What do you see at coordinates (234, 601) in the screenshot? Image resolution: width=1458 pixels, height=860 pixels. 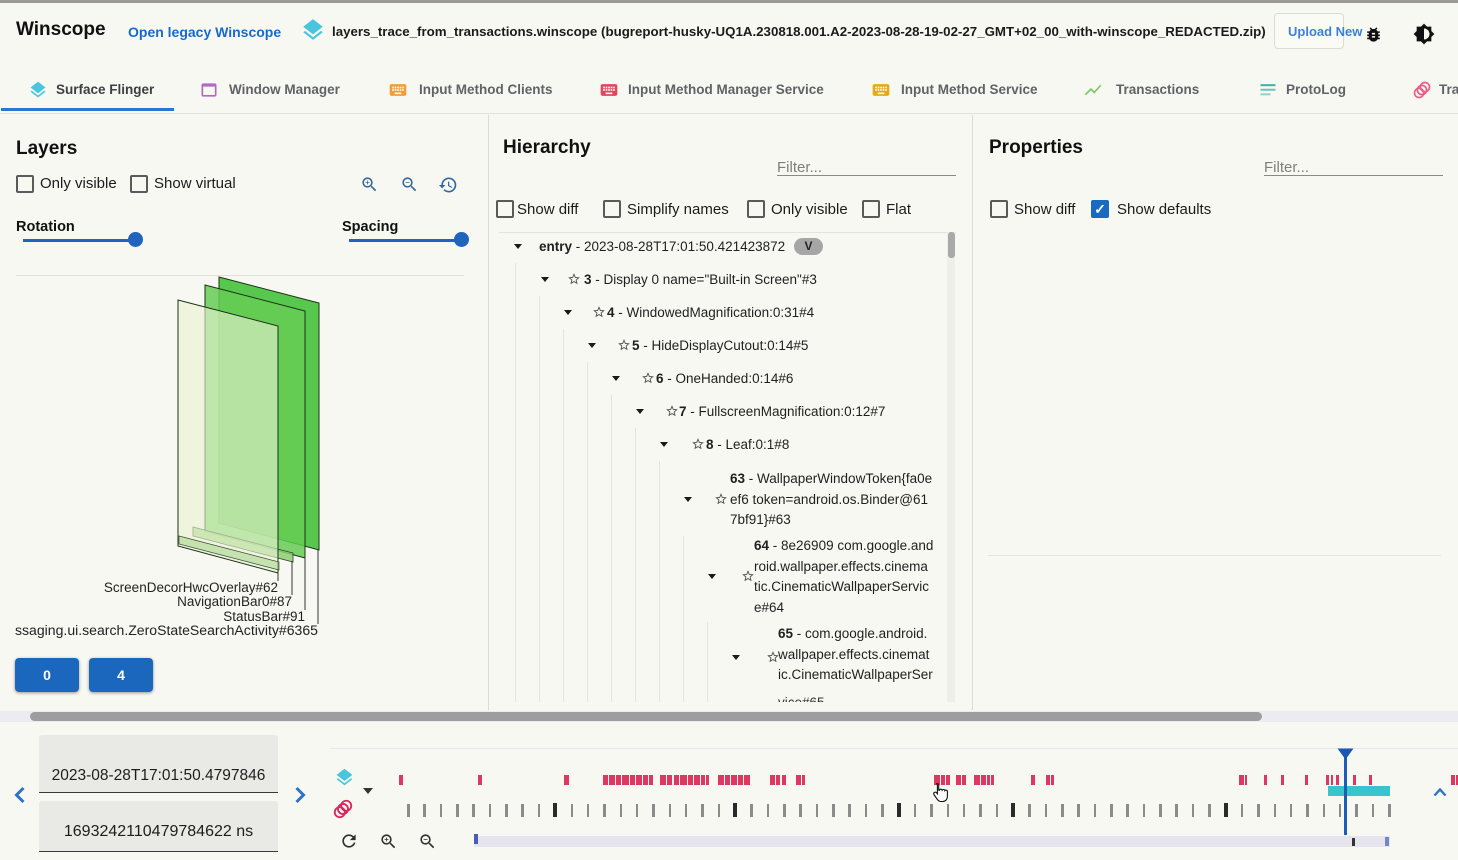 I see `svg-text: NavigationBar0#87` at bounding box center [234, 601].